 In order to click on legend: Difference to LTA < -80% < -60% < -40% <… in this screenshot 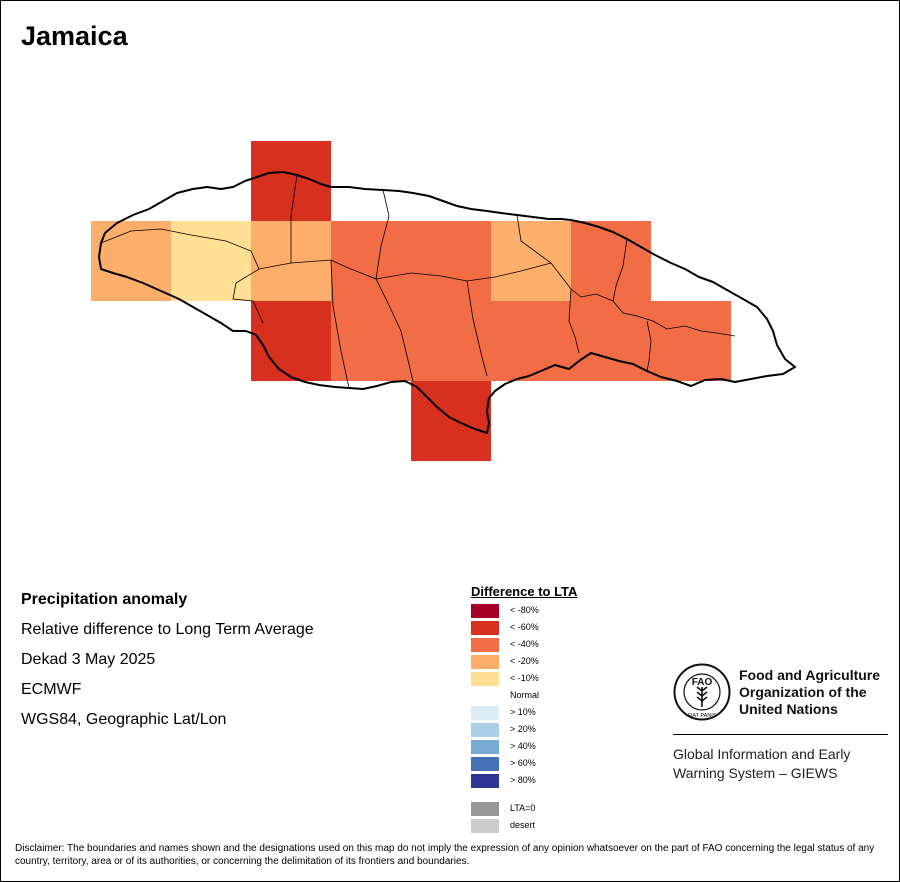, I will do `click(524, 708)`.